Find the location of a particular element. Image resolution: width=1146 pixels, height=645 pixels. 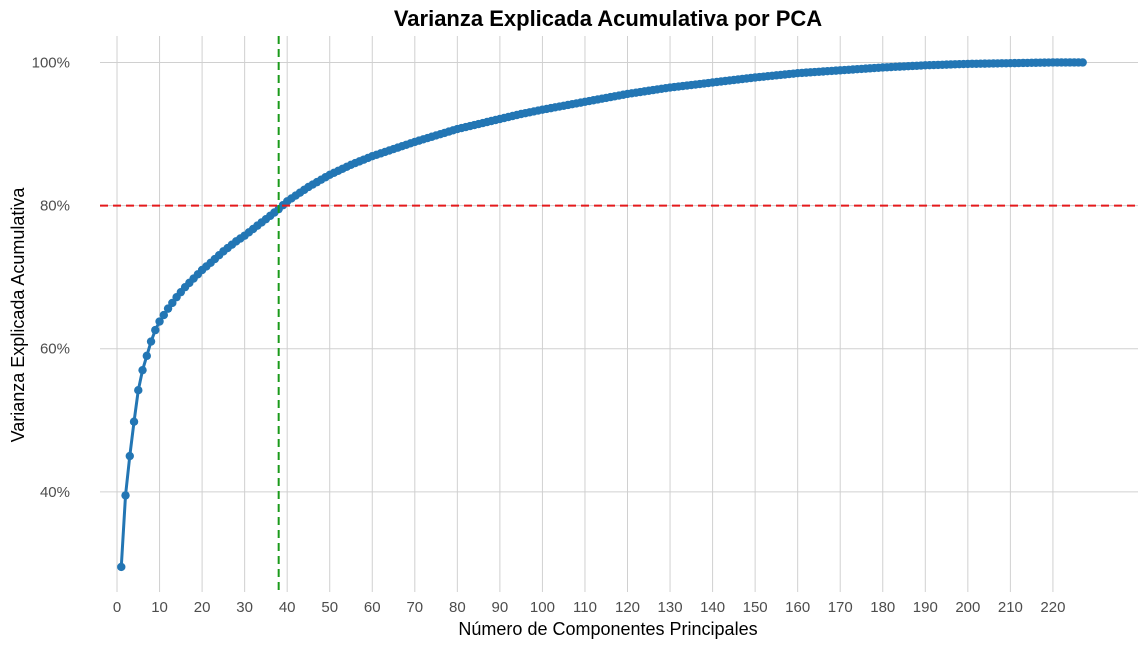

x-tick-label: 200 is located at coordinates (967, 607).